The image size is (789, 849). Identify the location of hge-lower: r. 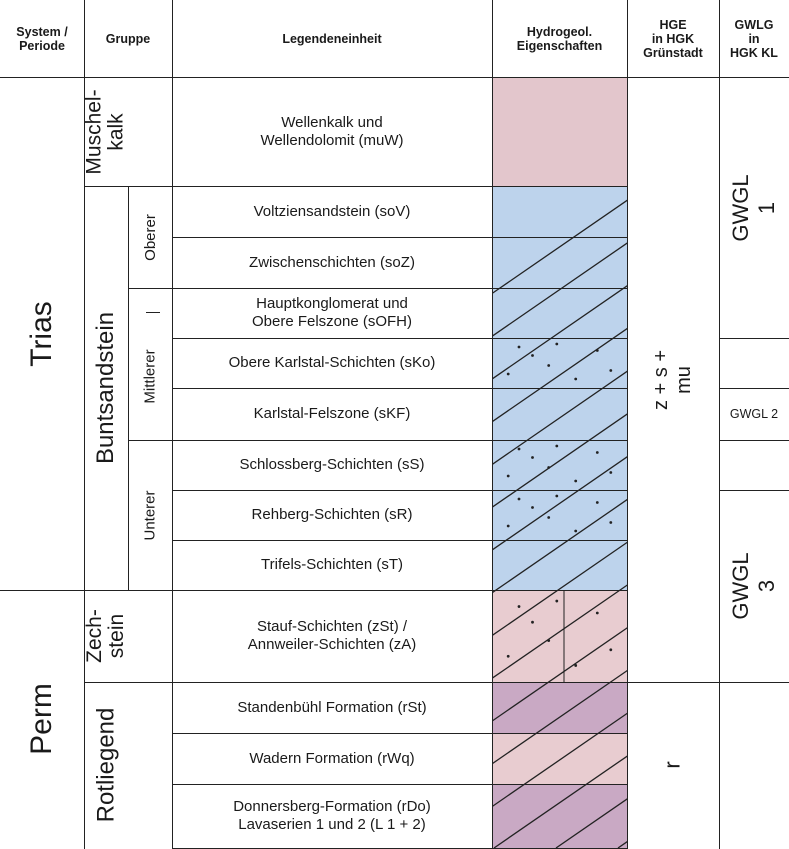
(672, 765).